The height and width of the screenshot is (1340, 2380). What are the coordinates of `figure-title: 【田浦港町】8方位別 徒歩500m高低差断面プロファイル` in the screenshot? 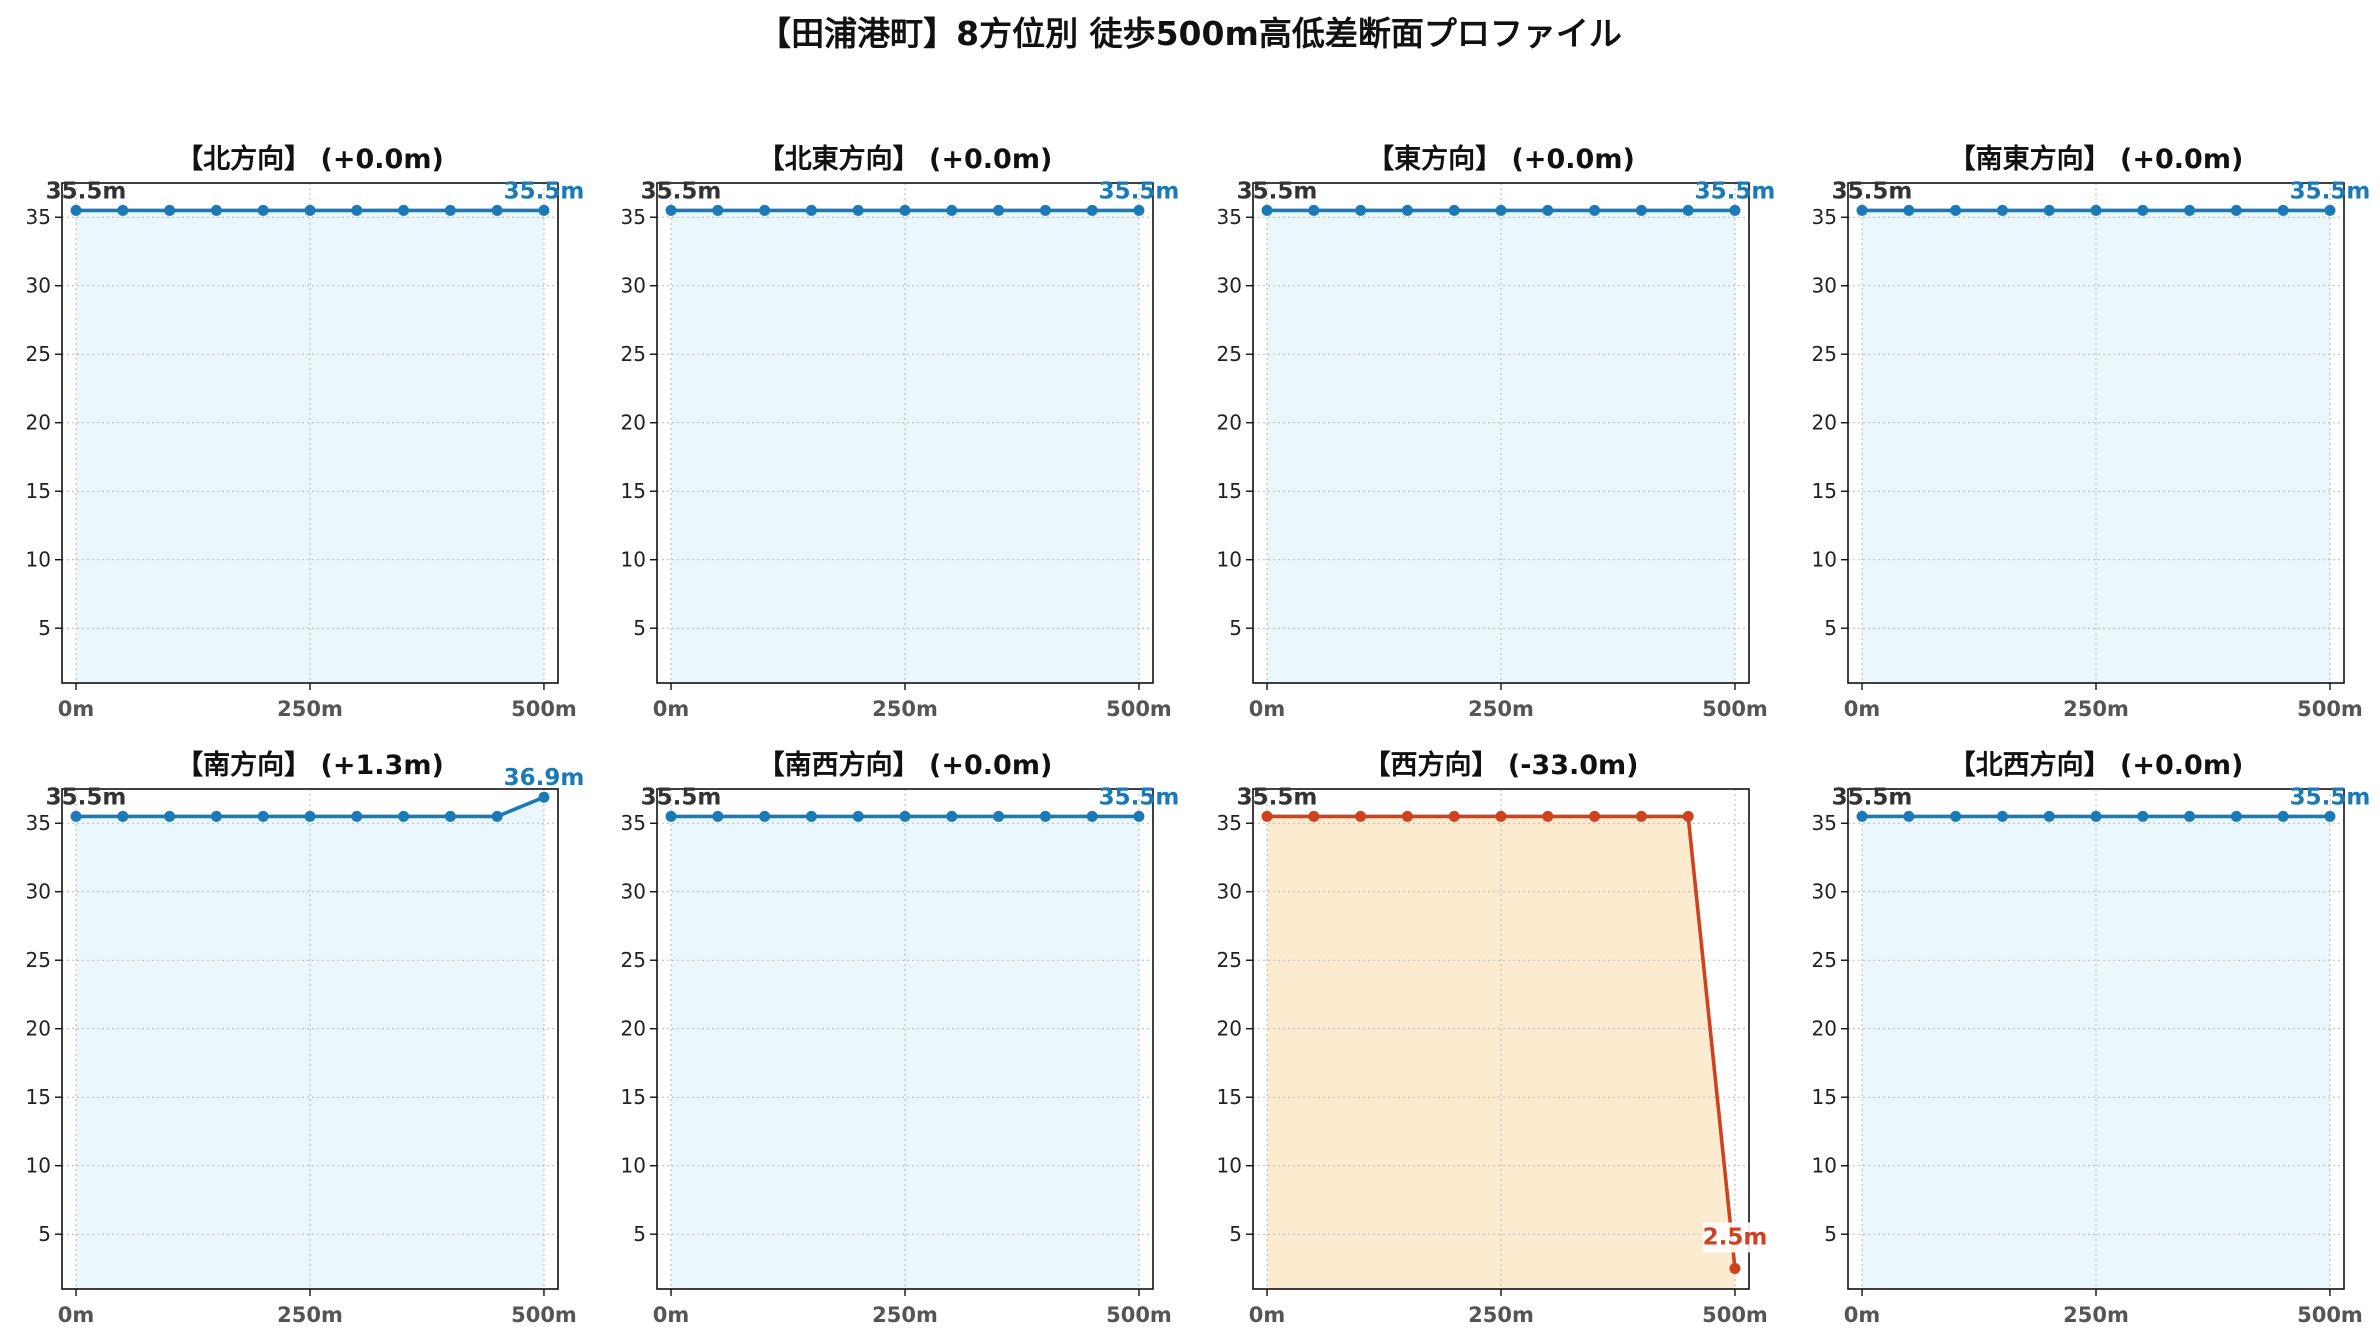 It's located at (1190, 33).